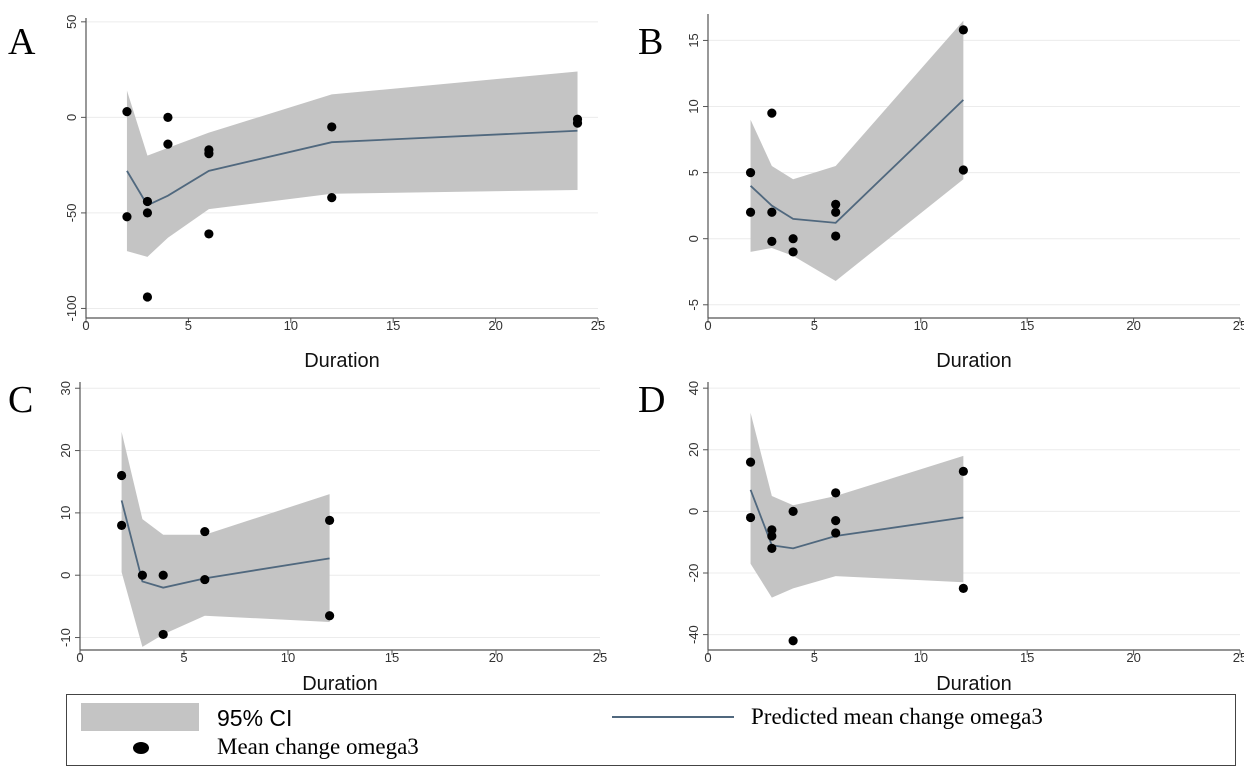  Describe the element at coordinates (140, 717) in the screenshot. I see `legend-ci-swatch` at that location.